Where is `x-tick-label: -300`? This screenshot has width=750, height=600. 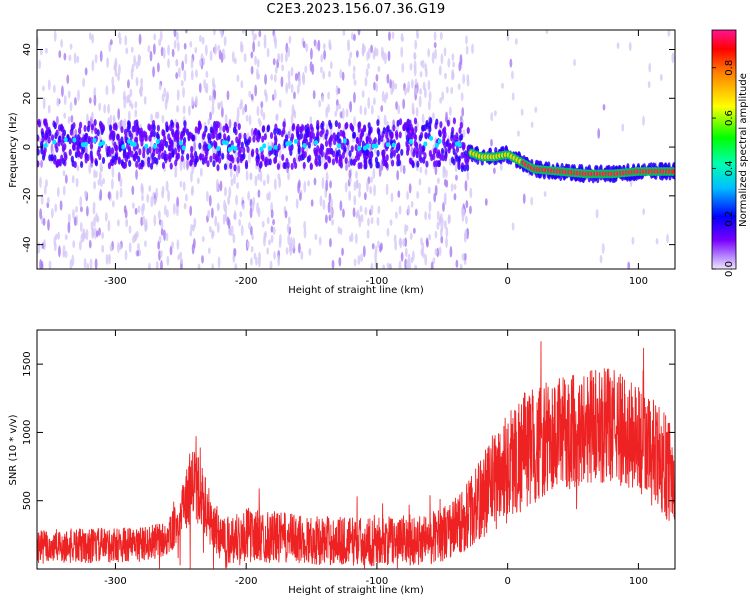
x-tick-label: -300 is located at coordinates (115, 281).